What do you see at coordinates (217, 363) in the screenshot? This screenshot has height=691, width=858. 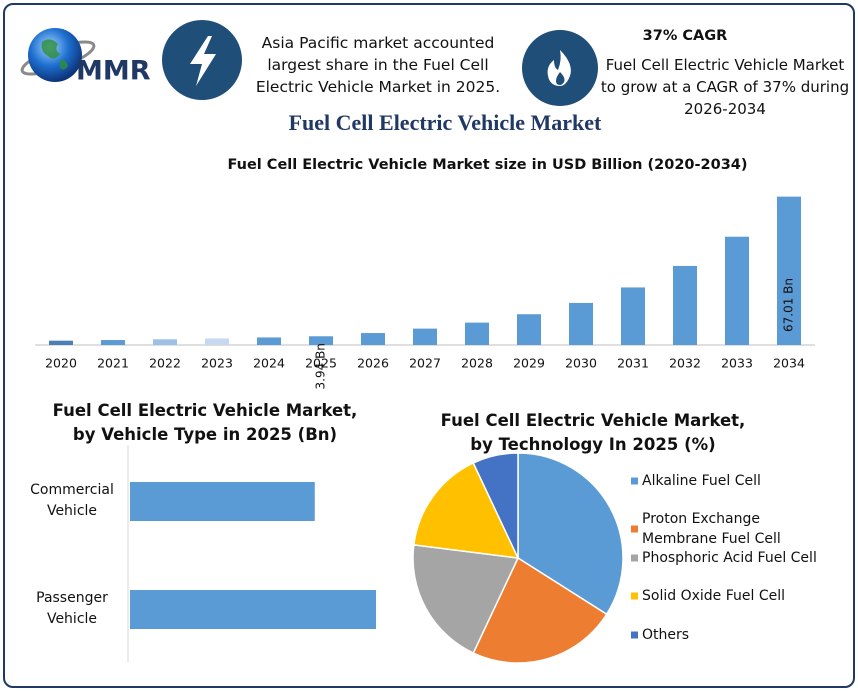 I see `x-tick-label: 2023` at bounding box center [217, 363].